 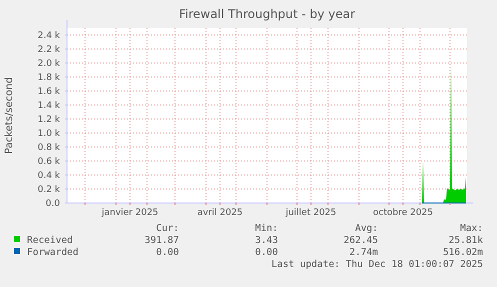 I want to click on y-tick-label: 1.2 k, so click(x=49, y=120).